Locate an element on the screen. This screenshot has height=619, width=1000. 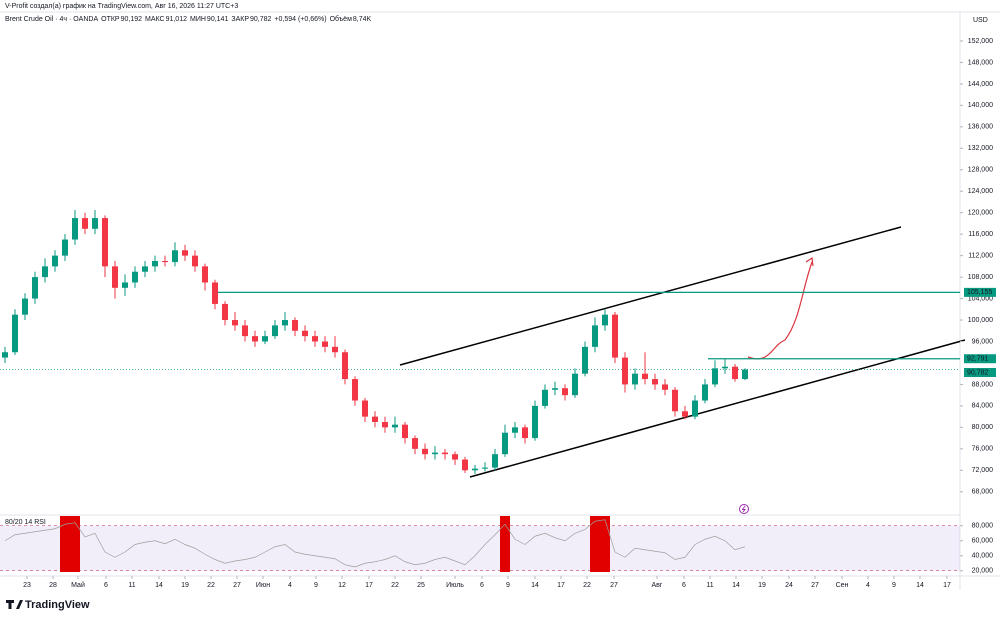
rsi-tick-label: 20,000 is located at coordinates (983, 571).